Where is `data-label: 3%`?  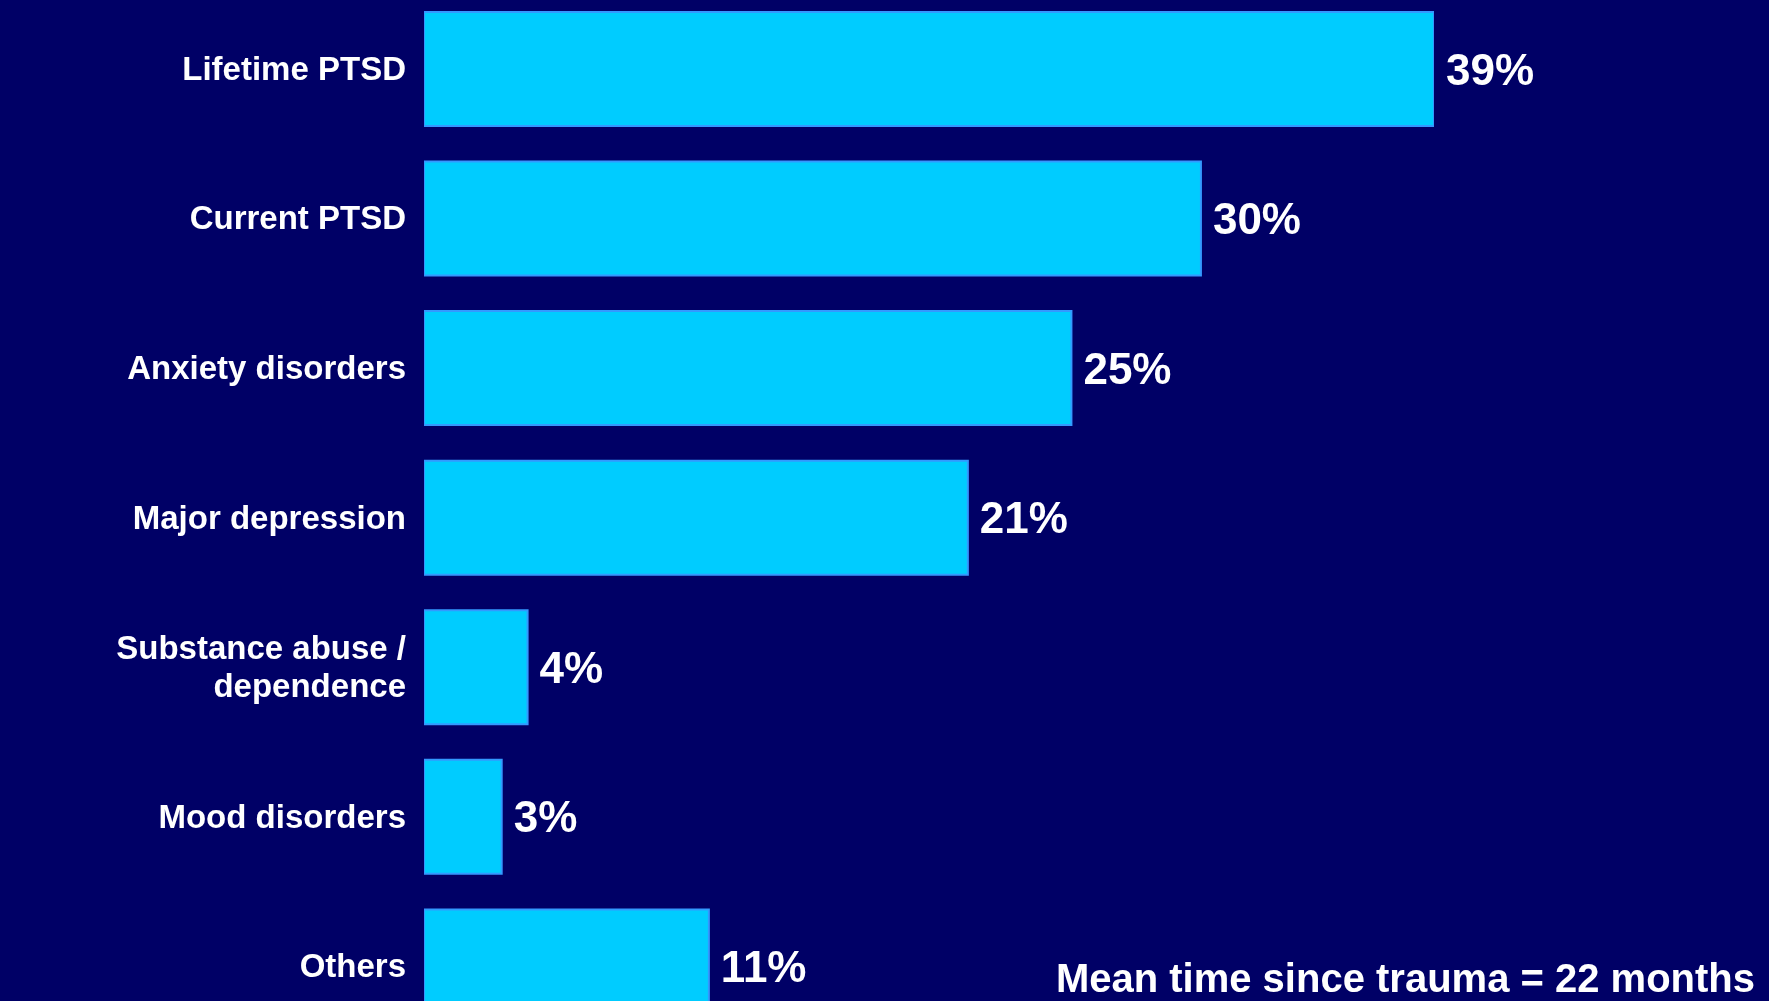
data-label: 3% is located at coordinates (545, 817).